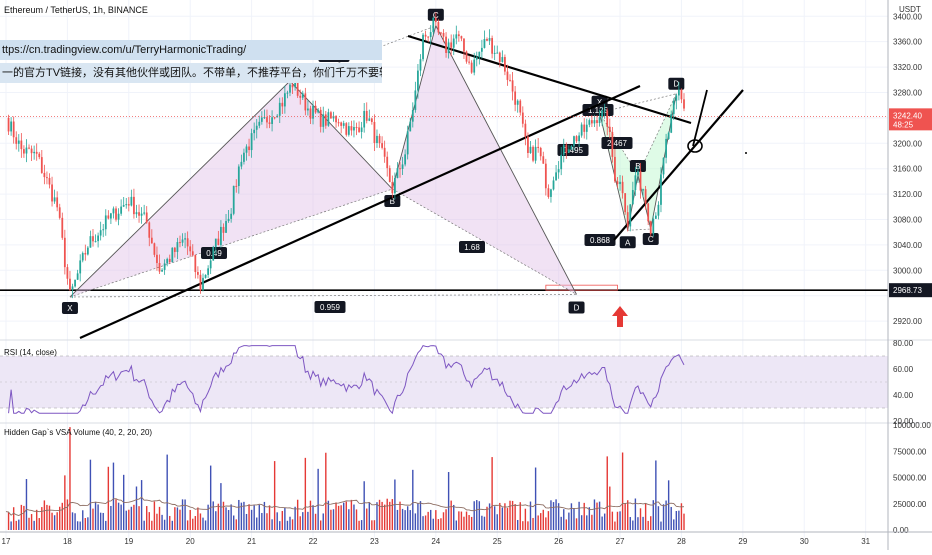 The image size is (932, 555). Describe the element at coordinates (628, 242) in the screenshot. I see `pattern-point-a: A` at that location.